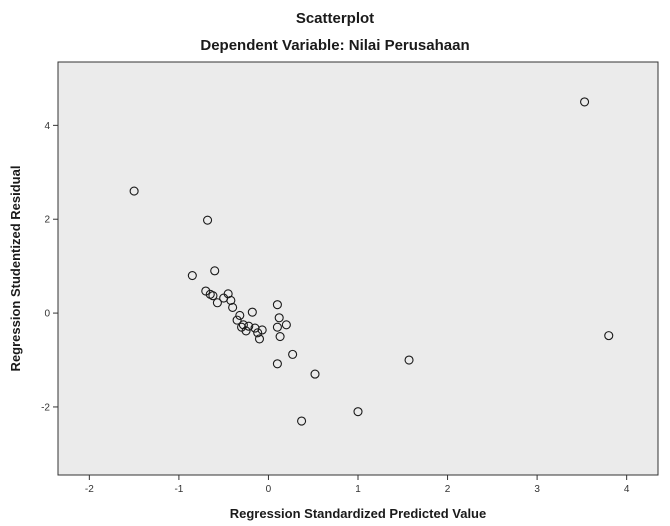 The width and height of the screenshot is (670, 526). I want to click on x-axis: -2 -1 0 1 2 3 4, so click(357, 485).